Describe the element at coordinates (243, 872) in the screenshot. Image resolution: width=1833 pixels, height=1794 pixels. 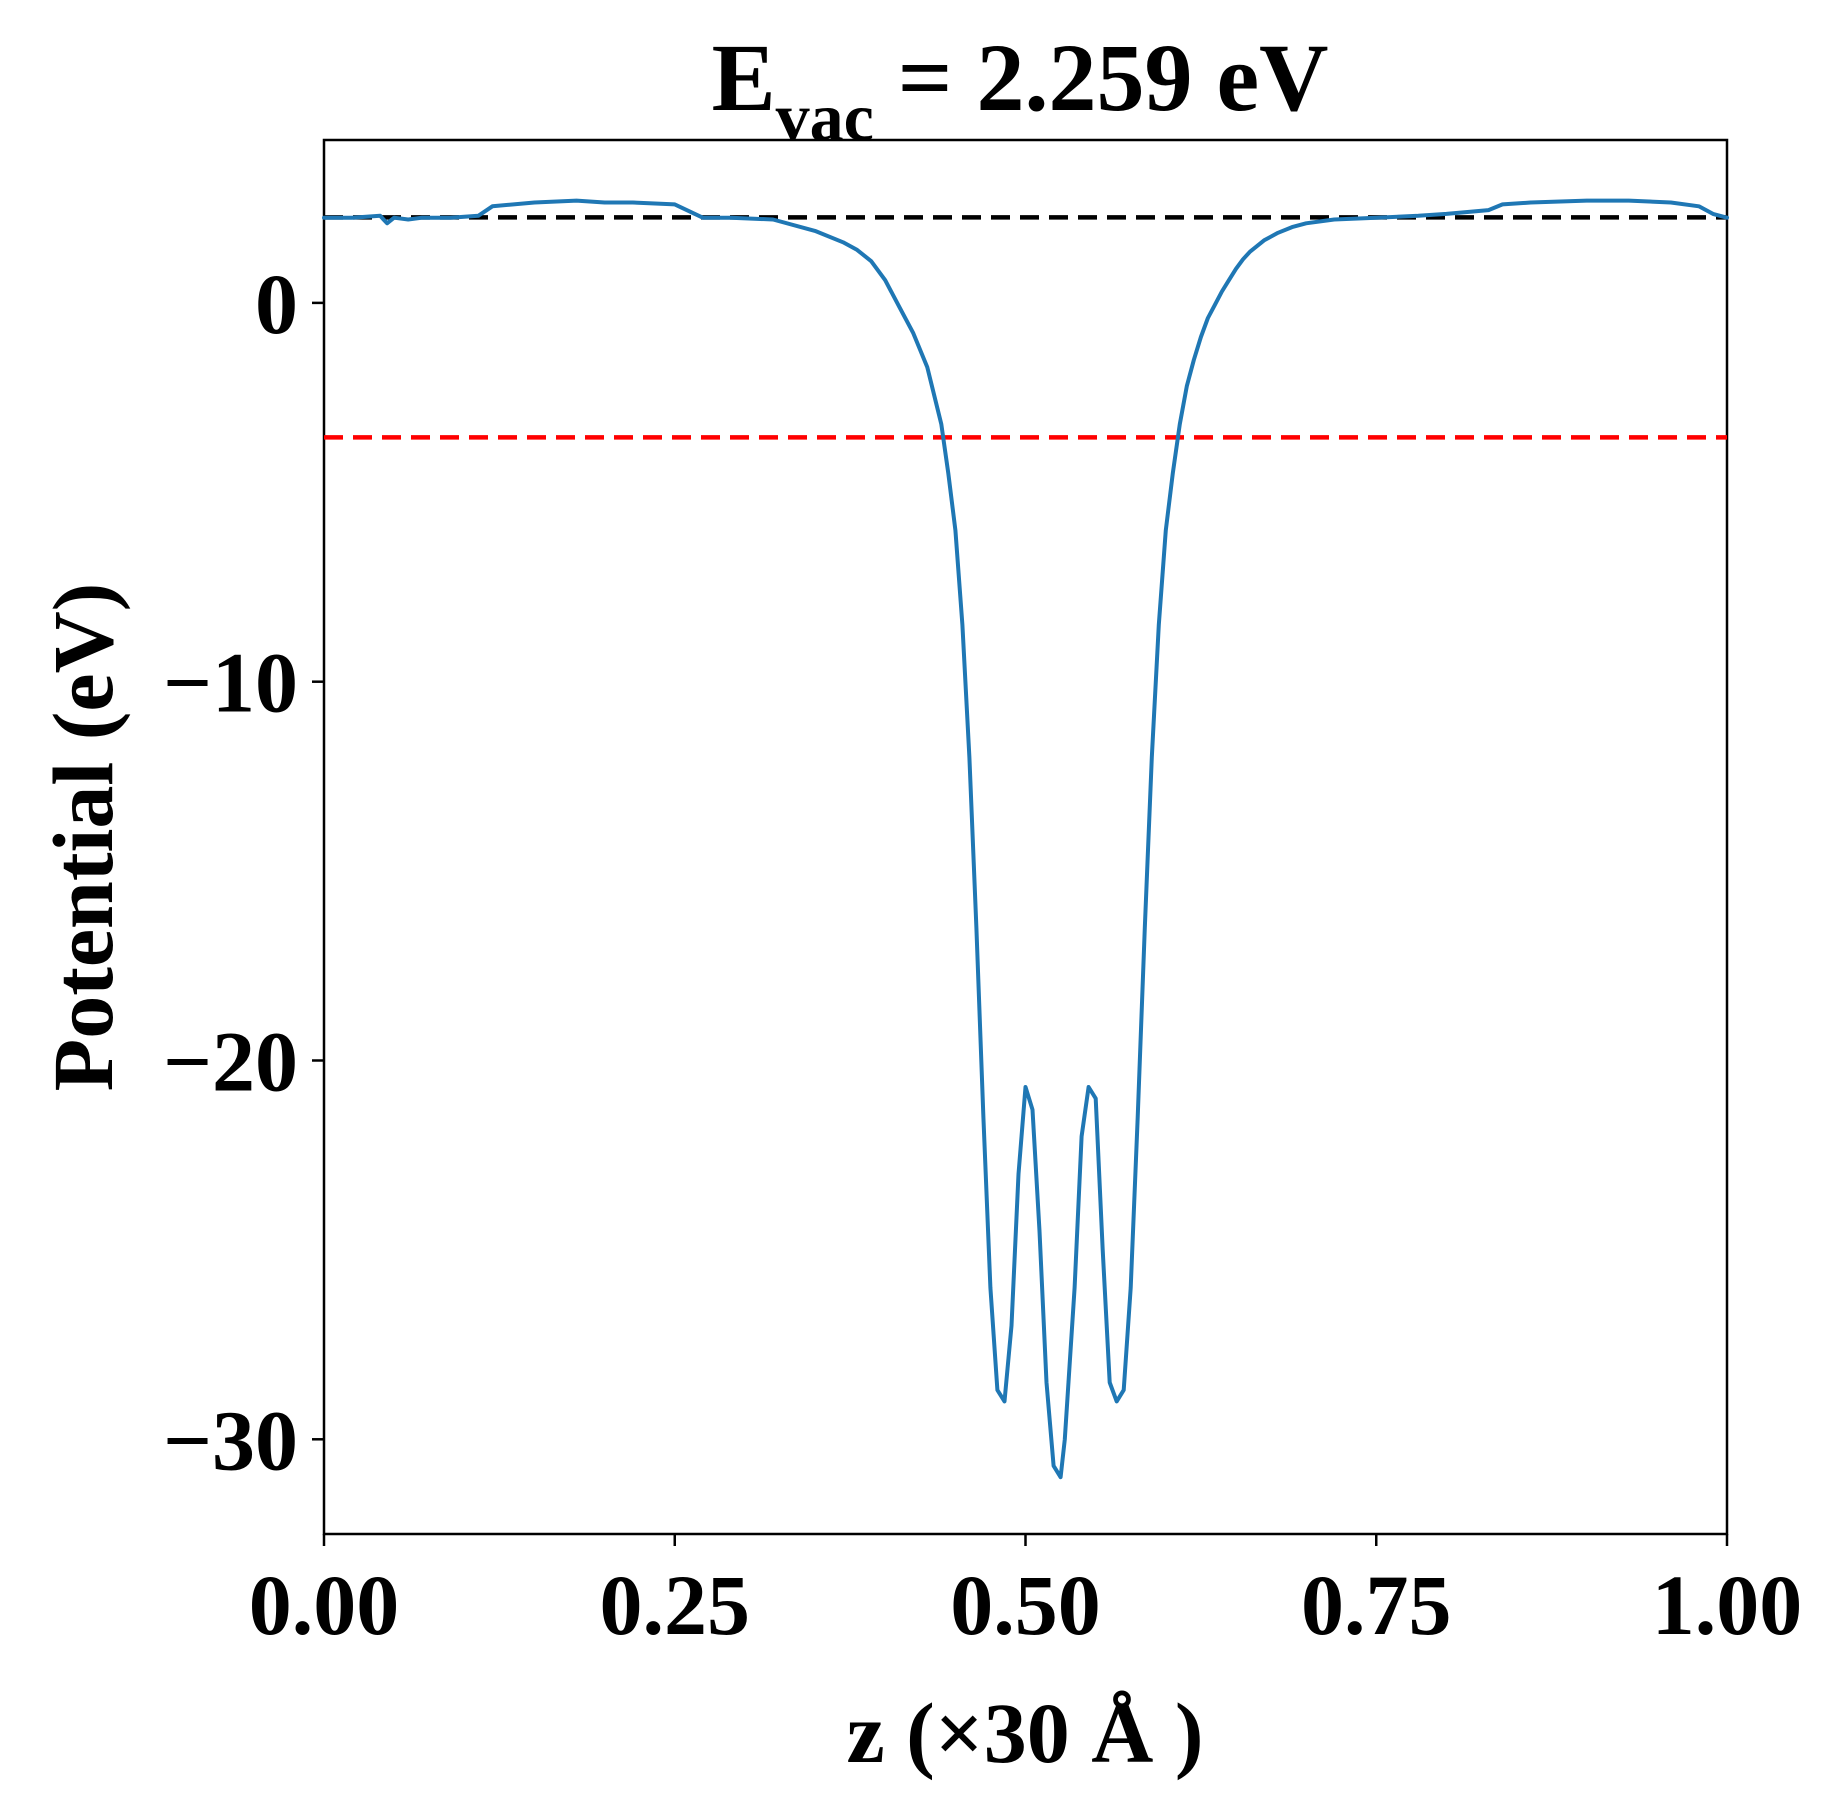
I see `y-axis-ticks: 0 −10 −20 −30` at that location.